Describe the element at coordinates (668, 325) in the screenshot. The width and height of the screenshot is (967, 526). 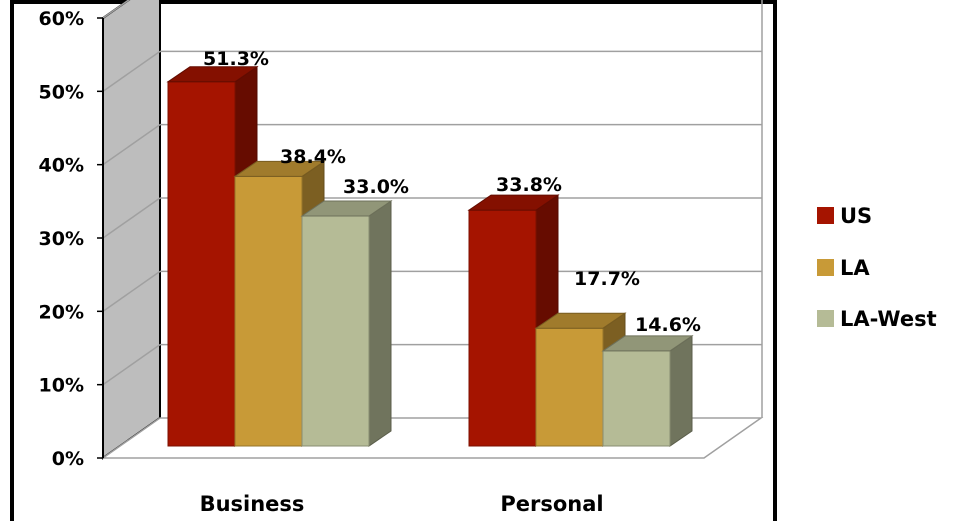
I see `data-label: 14.6%` at that location.